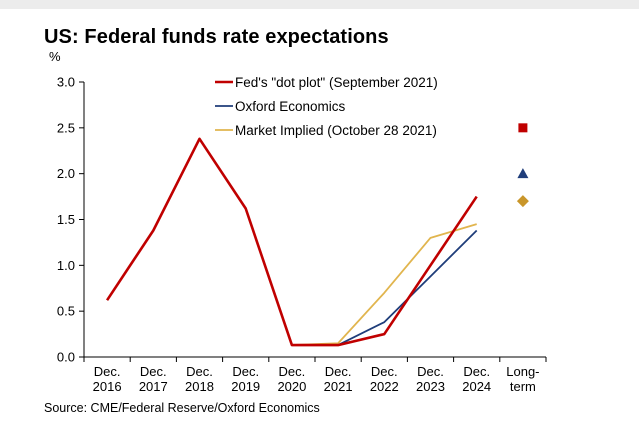 Image resolution: width=639 pixels, height=446 pixels. What do you see at coordinates (199, 386) in the screenshot?
I see `x-tick-label-line: 2018` at bounding box center [199, 386].